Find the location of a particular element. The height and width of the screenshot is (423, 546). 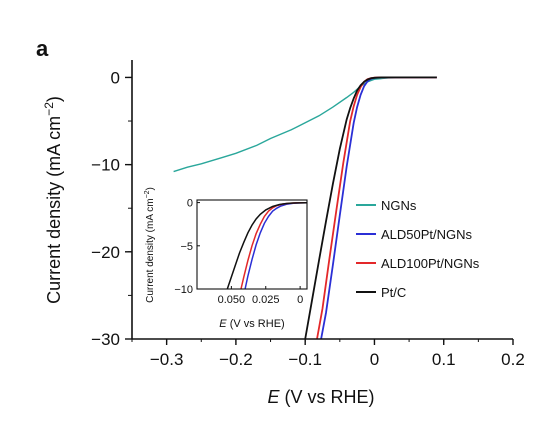

series-line-ngns is located at coordinates (305, 124).